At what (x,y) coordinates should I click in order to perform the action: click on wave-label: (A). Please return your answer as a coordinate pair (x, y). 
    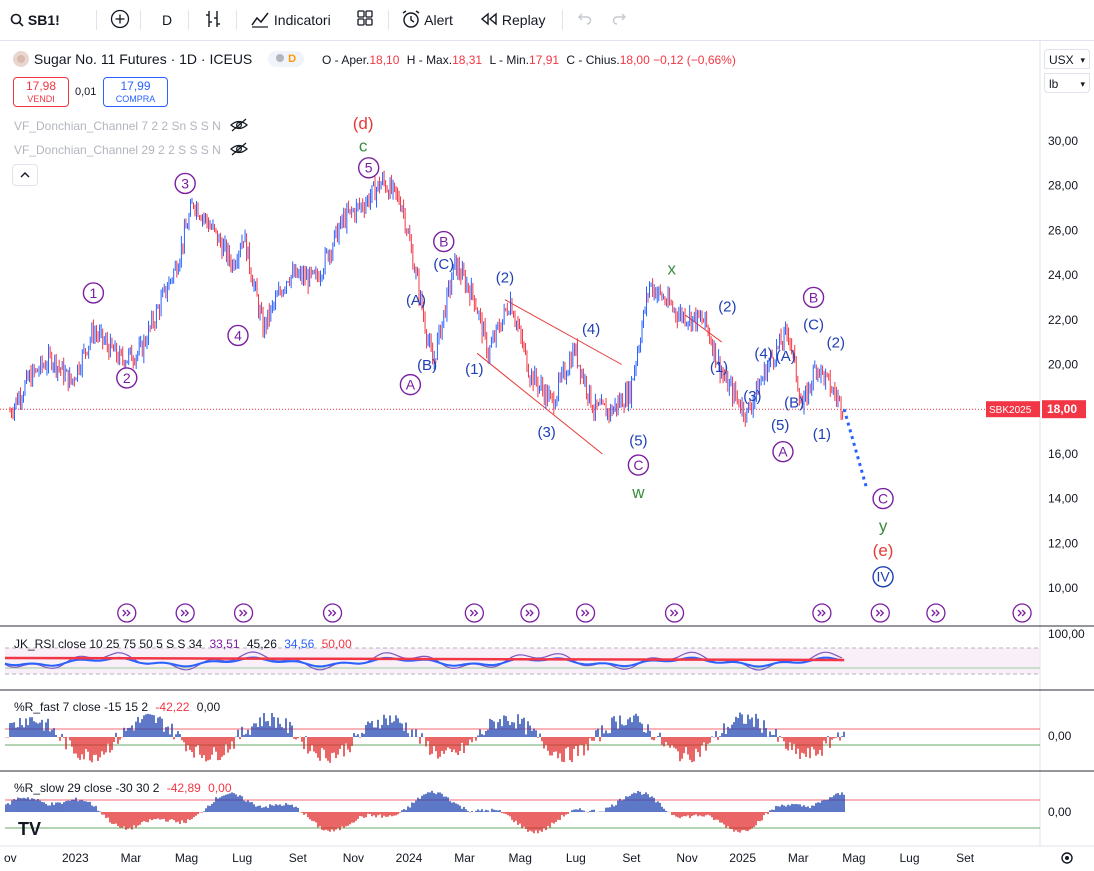
    Looking at the image, I should click on (786, 356).